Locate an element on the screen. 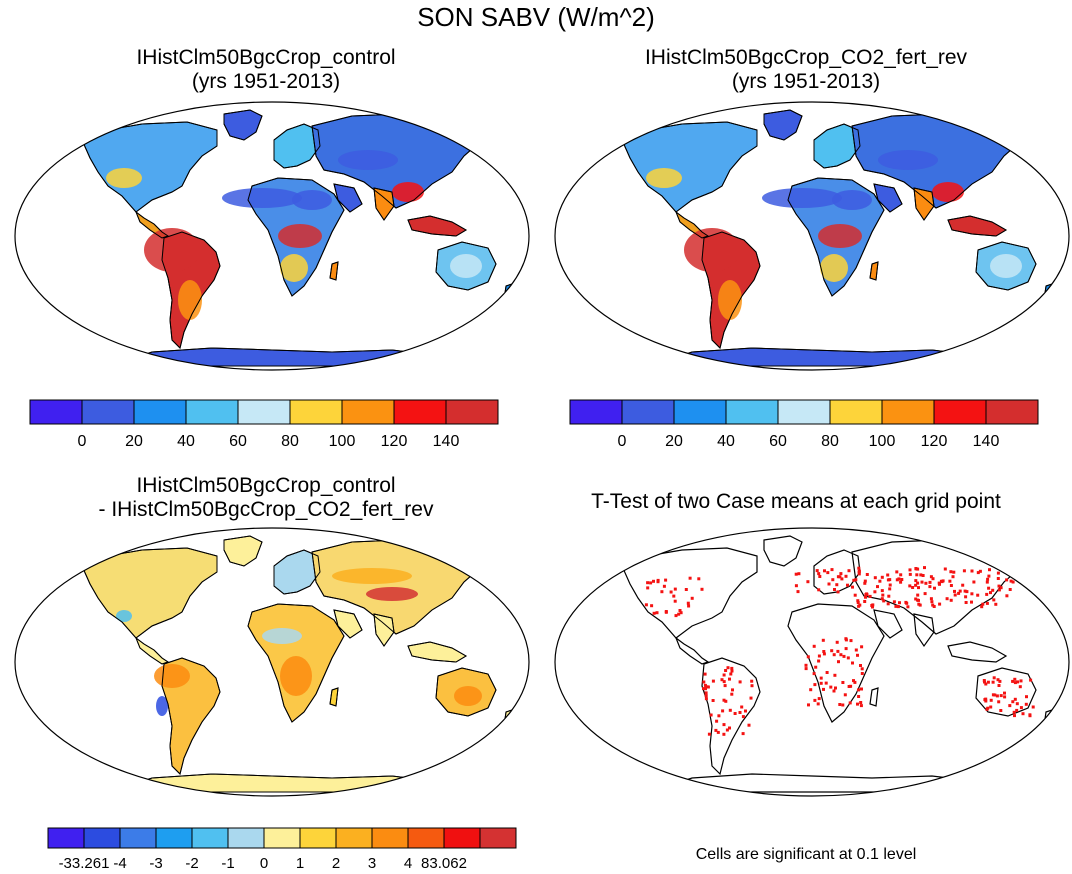  colorbar-control-tick-label: 20 is located at coordinates (134, 441).